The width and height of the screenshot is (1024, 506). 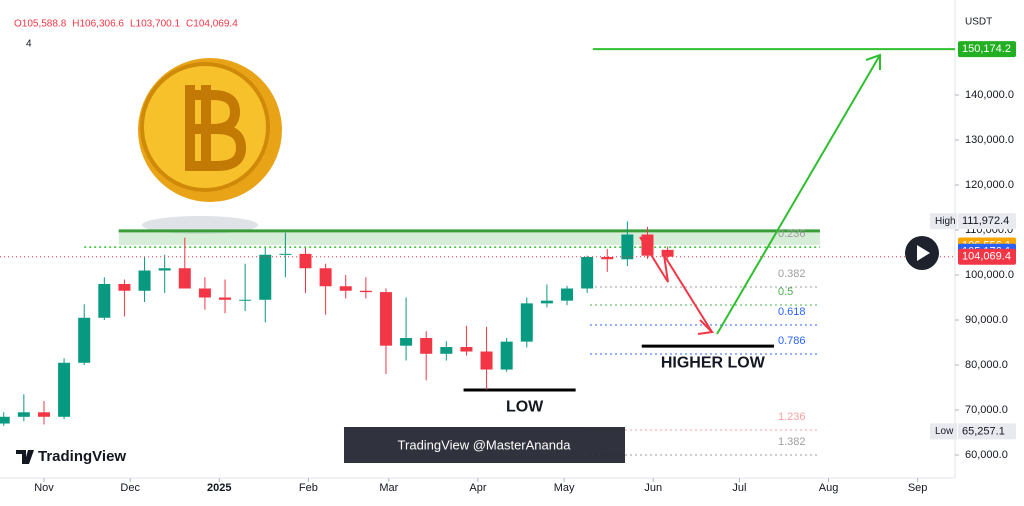 I want to click on price-tag: Low, so click(x=944, y=431).